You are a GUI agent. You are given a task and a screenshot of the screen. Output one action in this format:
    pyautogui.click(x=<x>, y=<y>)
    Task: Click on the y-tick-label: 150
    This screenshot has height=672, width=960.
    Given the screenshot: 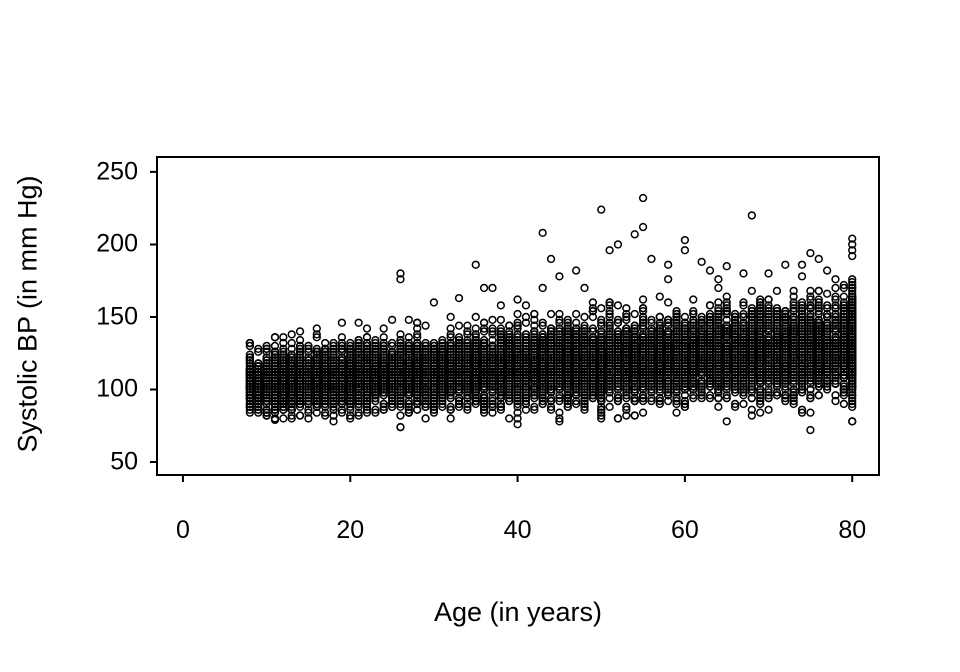 What is the action you would take?
    pyautogui.click(x=117, y=316)
    